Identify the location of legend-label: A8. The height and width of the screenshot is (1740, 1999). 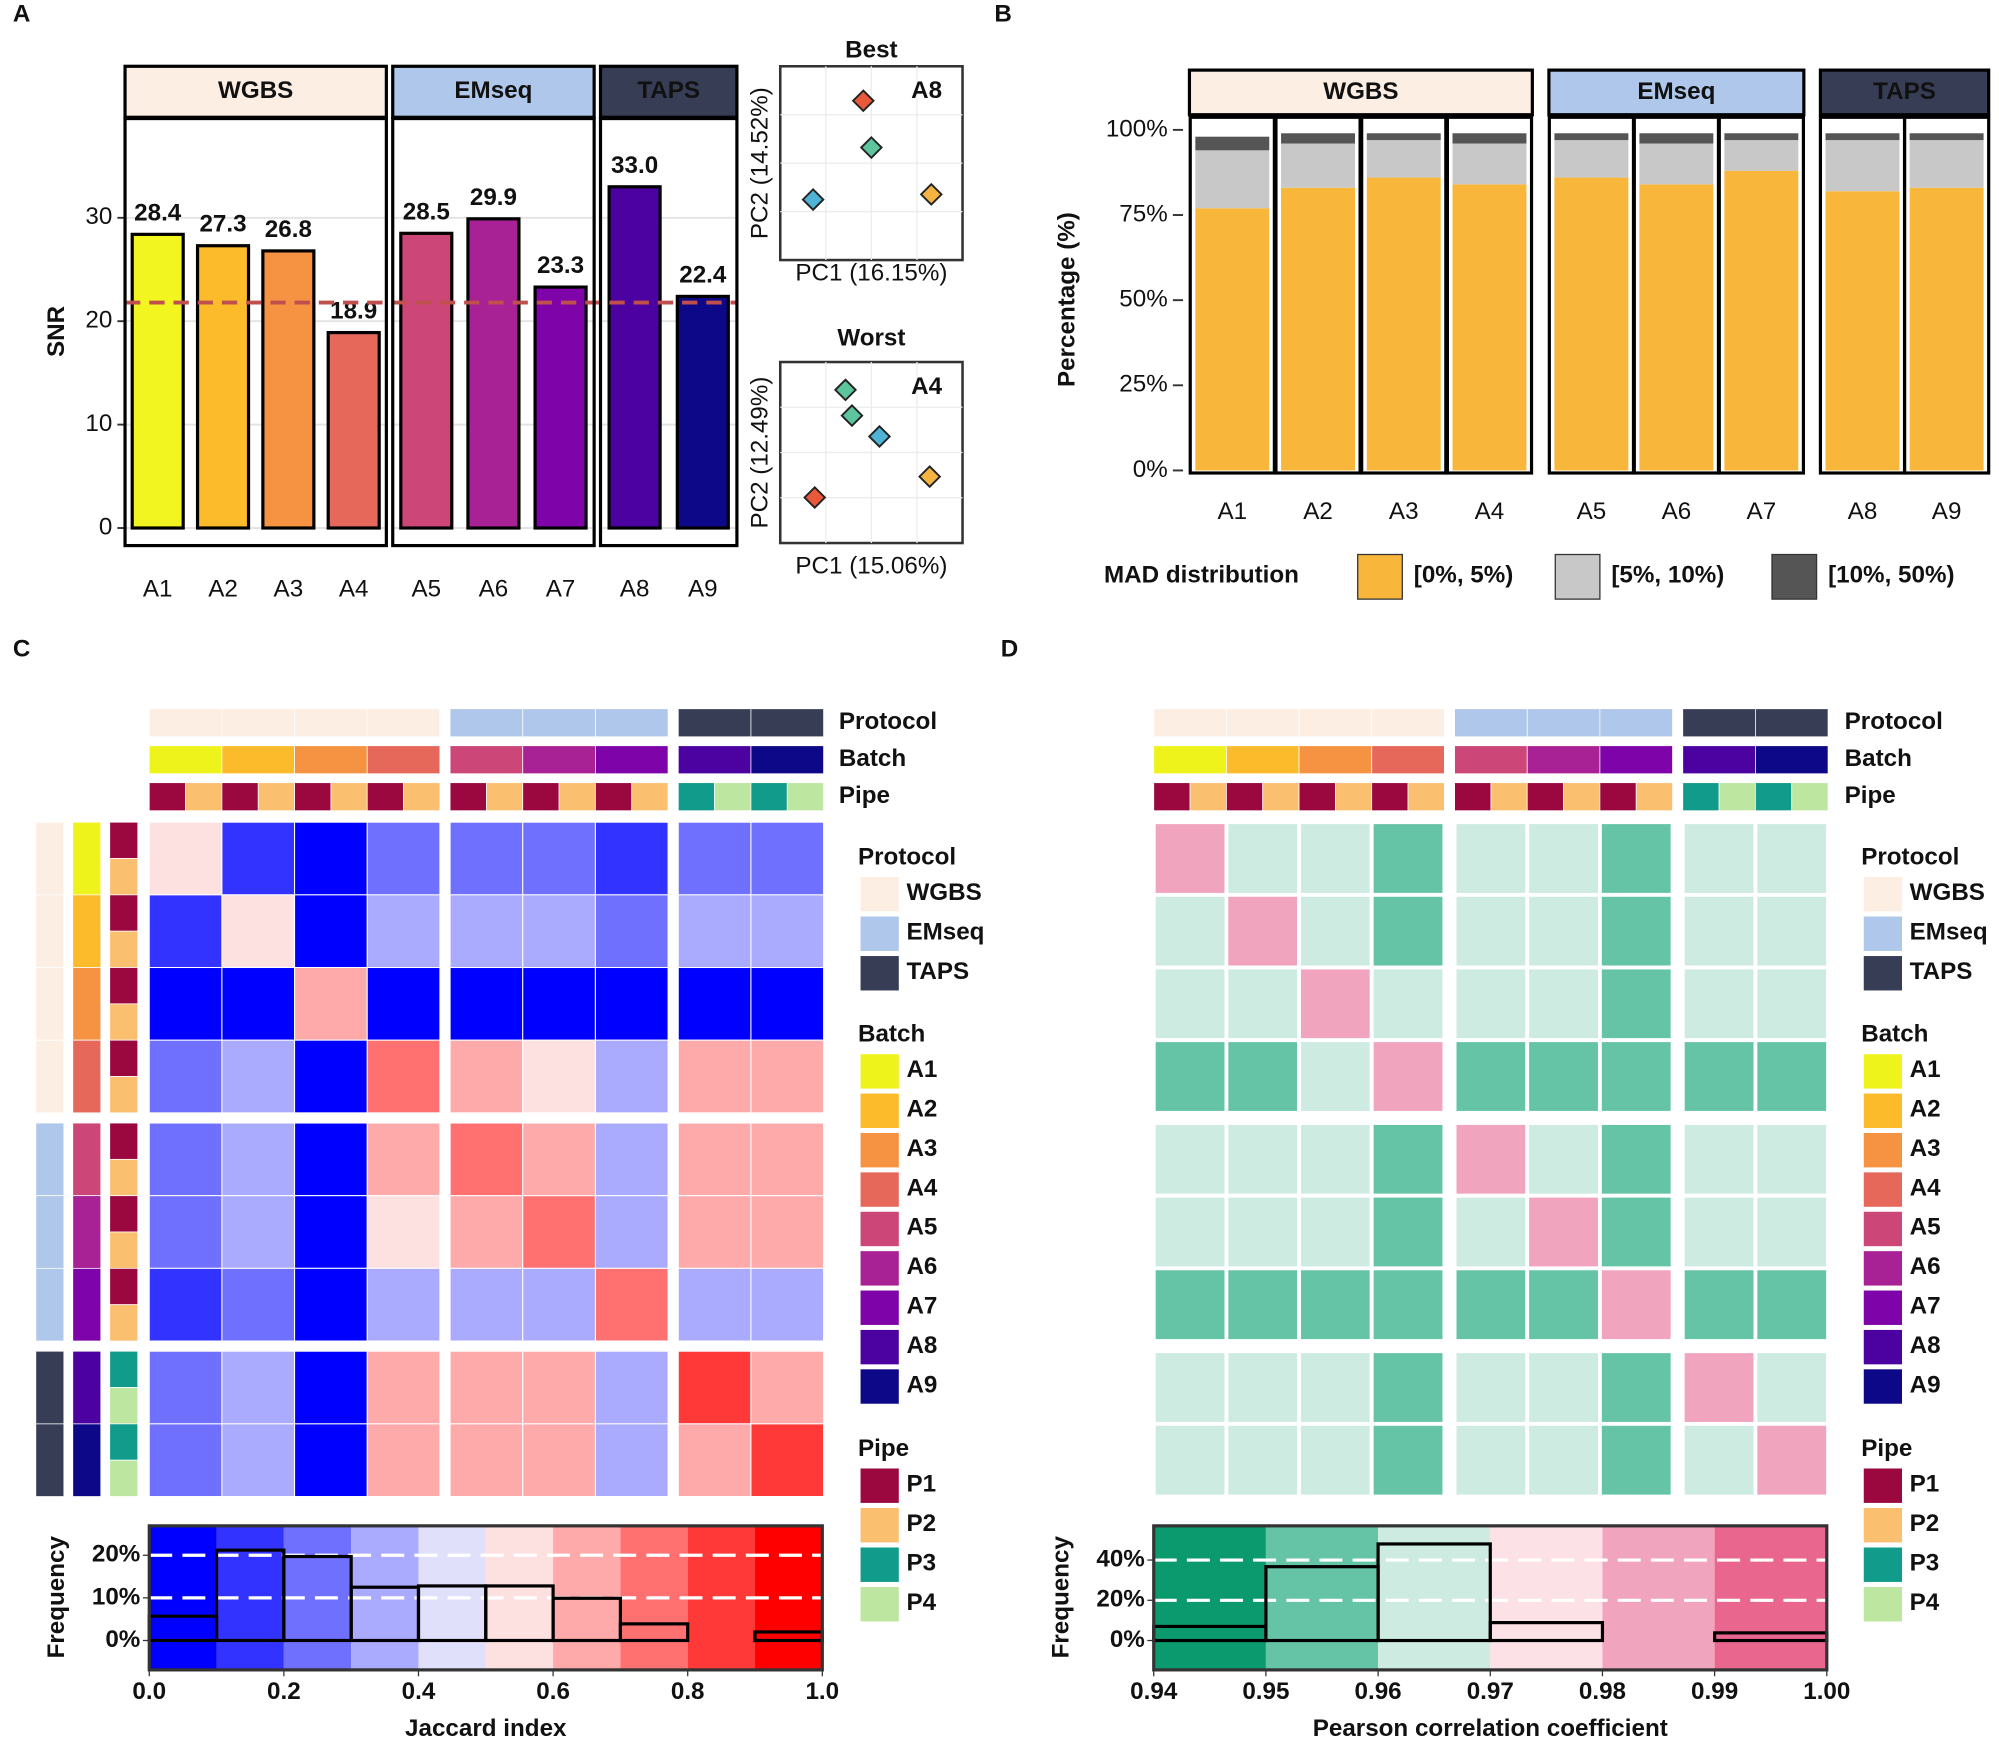
(1925, 1345).